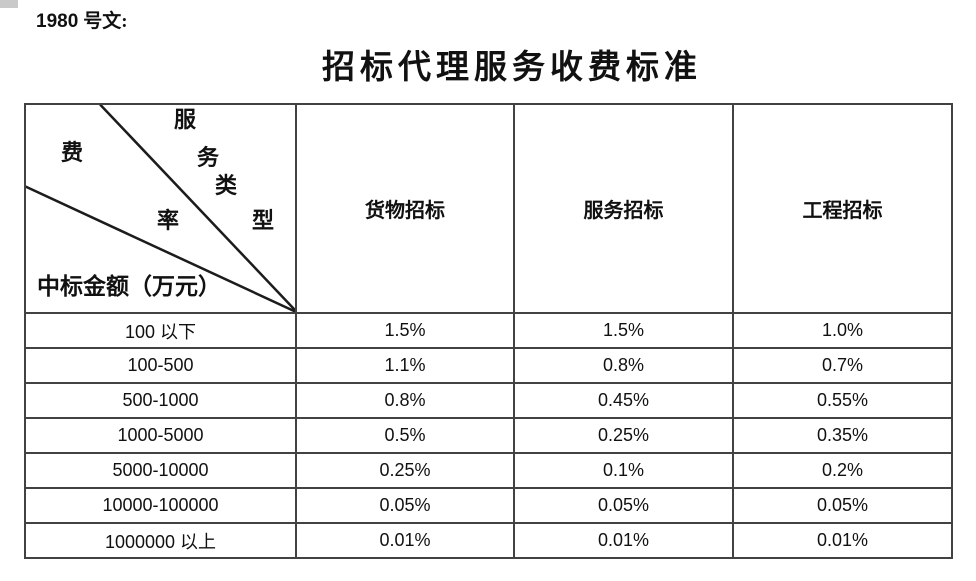  What do you see at coordinates (185, 119) in the screenshot?
I see `corner-service-type-char: 服` at bounding box center [185, 119].